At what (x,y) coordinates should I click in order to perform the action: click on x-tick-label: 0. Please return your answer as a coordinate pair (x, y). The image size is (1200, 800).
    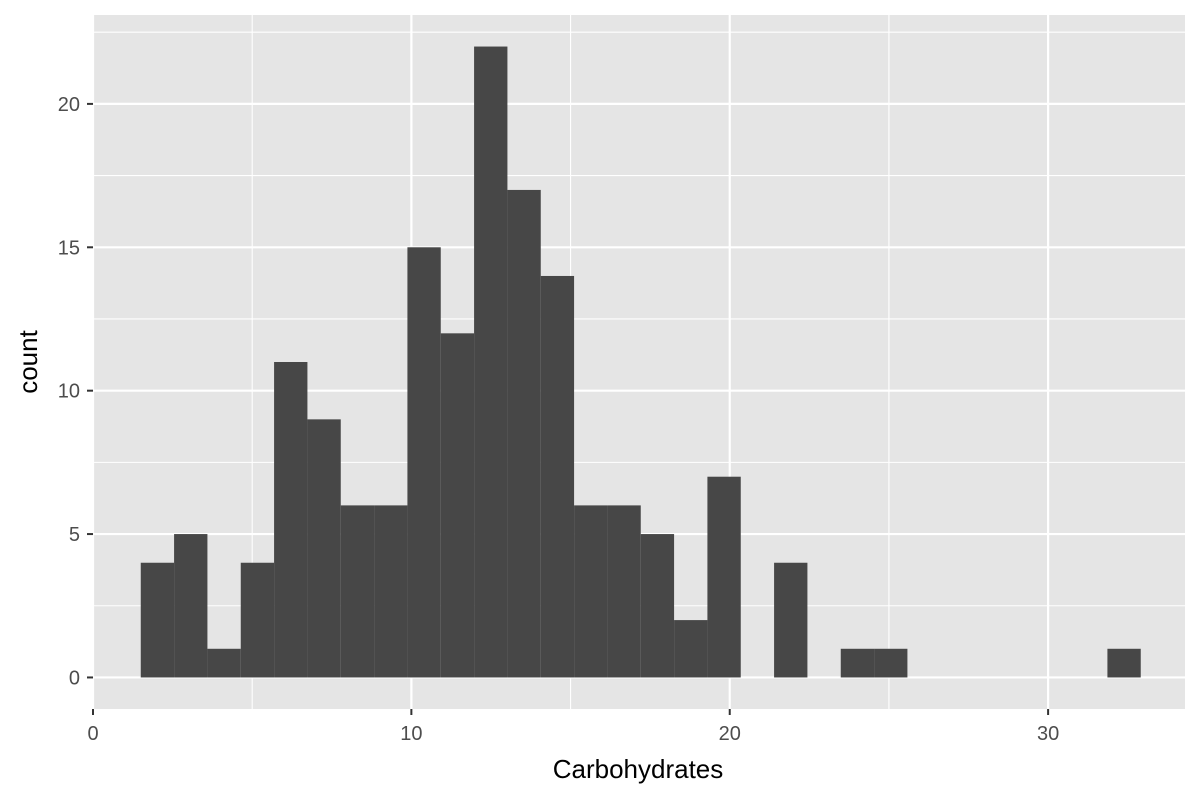
    Looking at the image, I should click on (92, 734).